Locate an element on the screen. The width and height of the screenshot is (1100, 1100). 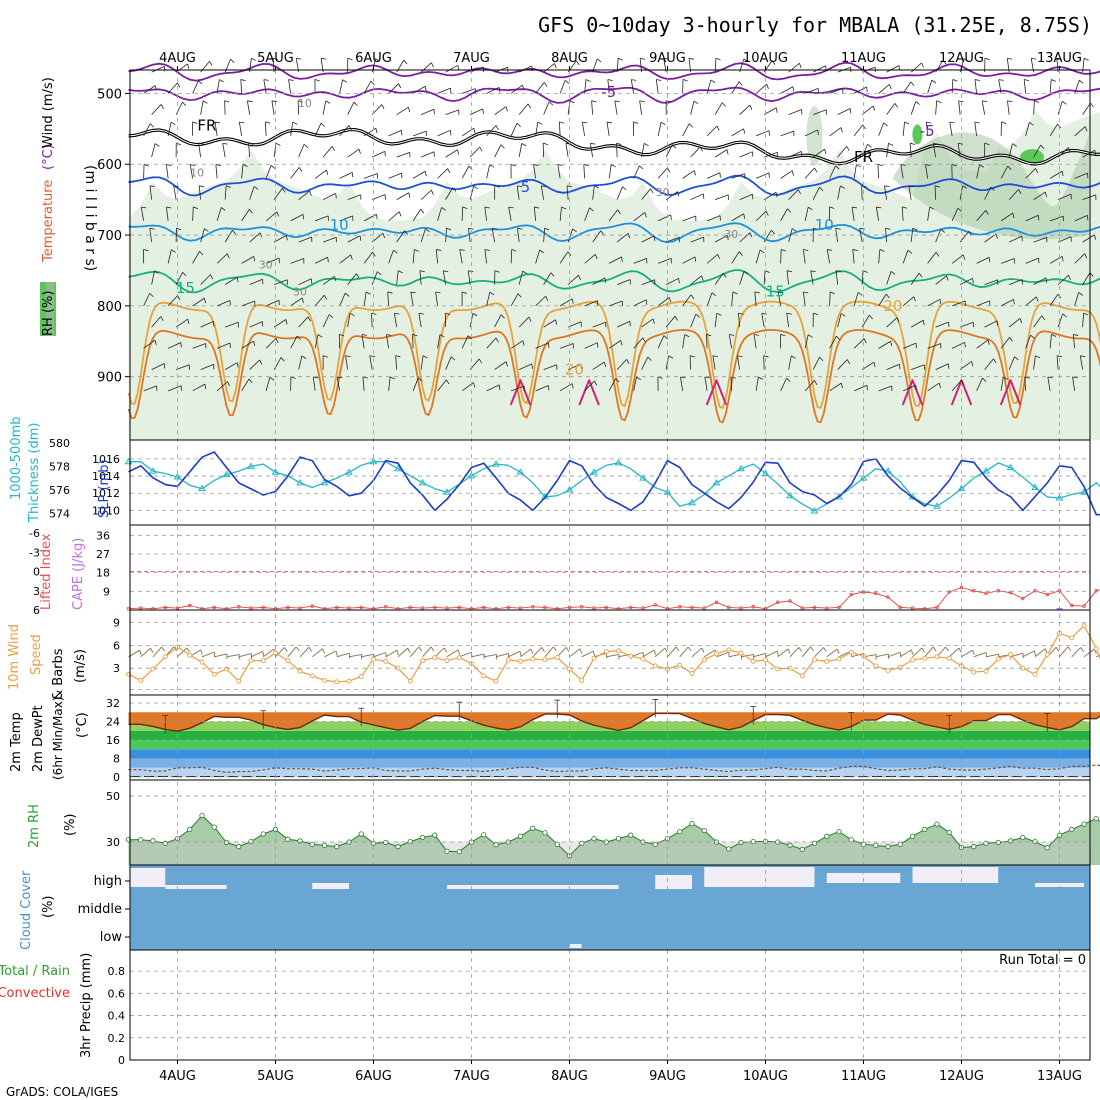
pressure-tick-label: 500 is located at coordinates (109, 94).